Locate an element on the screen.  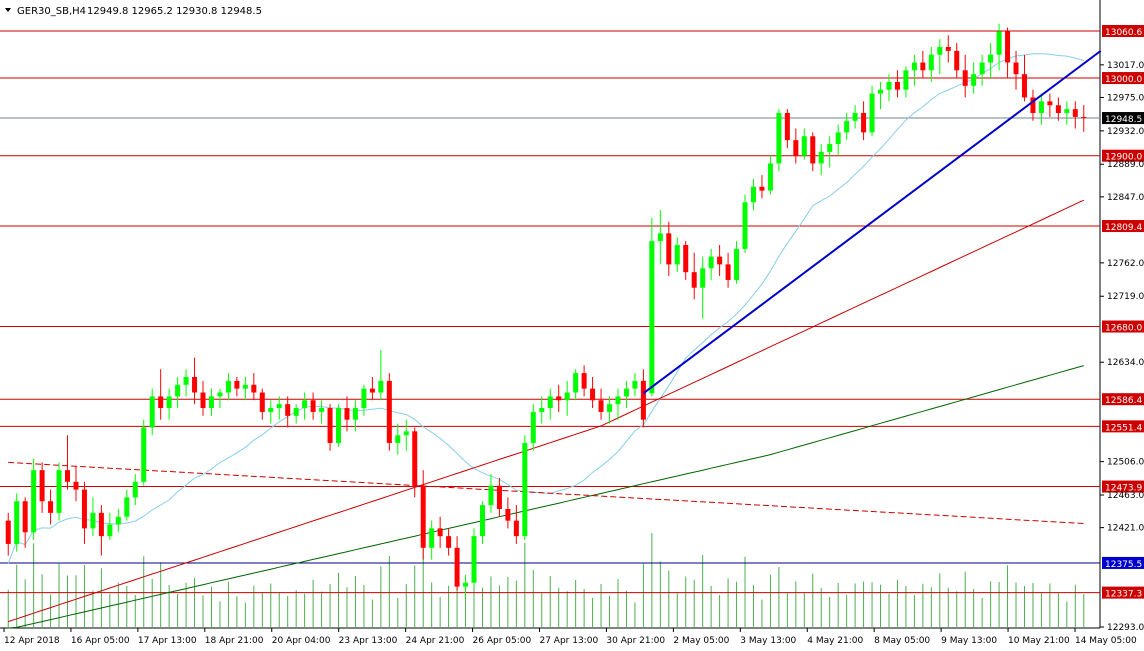
time-tick-label: 2 May 05:00 is located at coordinates (701, 641).